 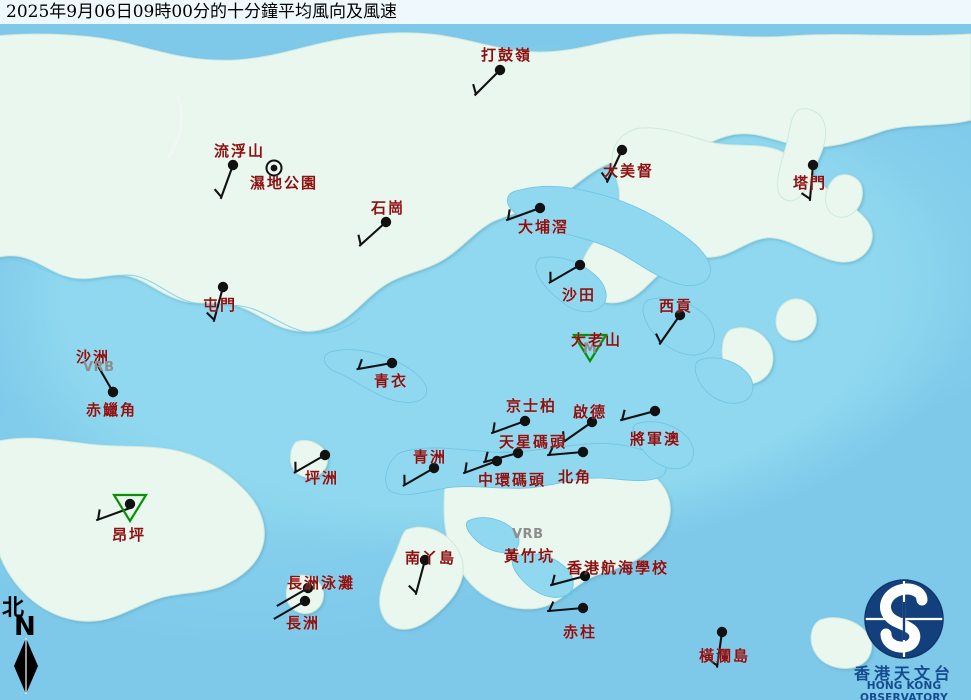 What do you see at coordinates (530, 556) in the screenshot?
I see `station-label: 黃竹坑` at bounding box center [530, 556].